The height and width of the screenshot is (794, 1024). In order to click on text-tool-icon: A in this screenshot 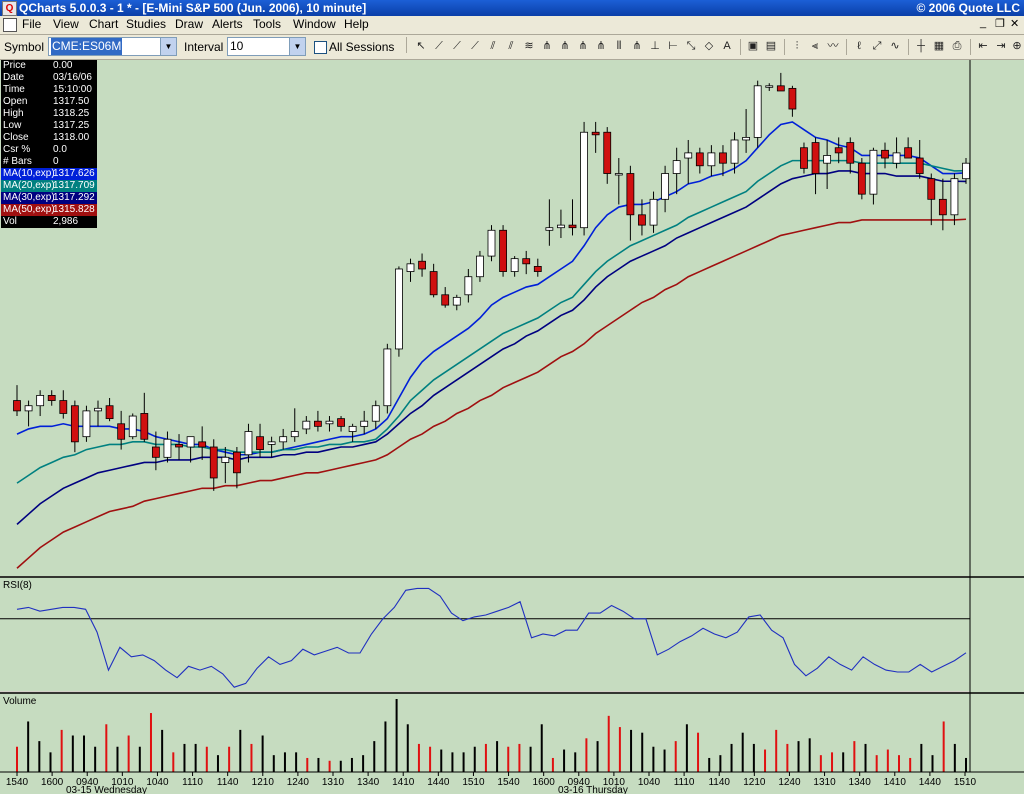, I will do `click(727, 46)`.